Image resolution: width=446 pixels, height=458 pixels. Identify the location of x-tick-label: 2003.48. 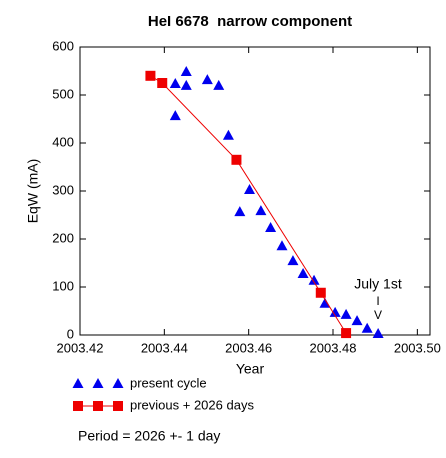
(333, 347).